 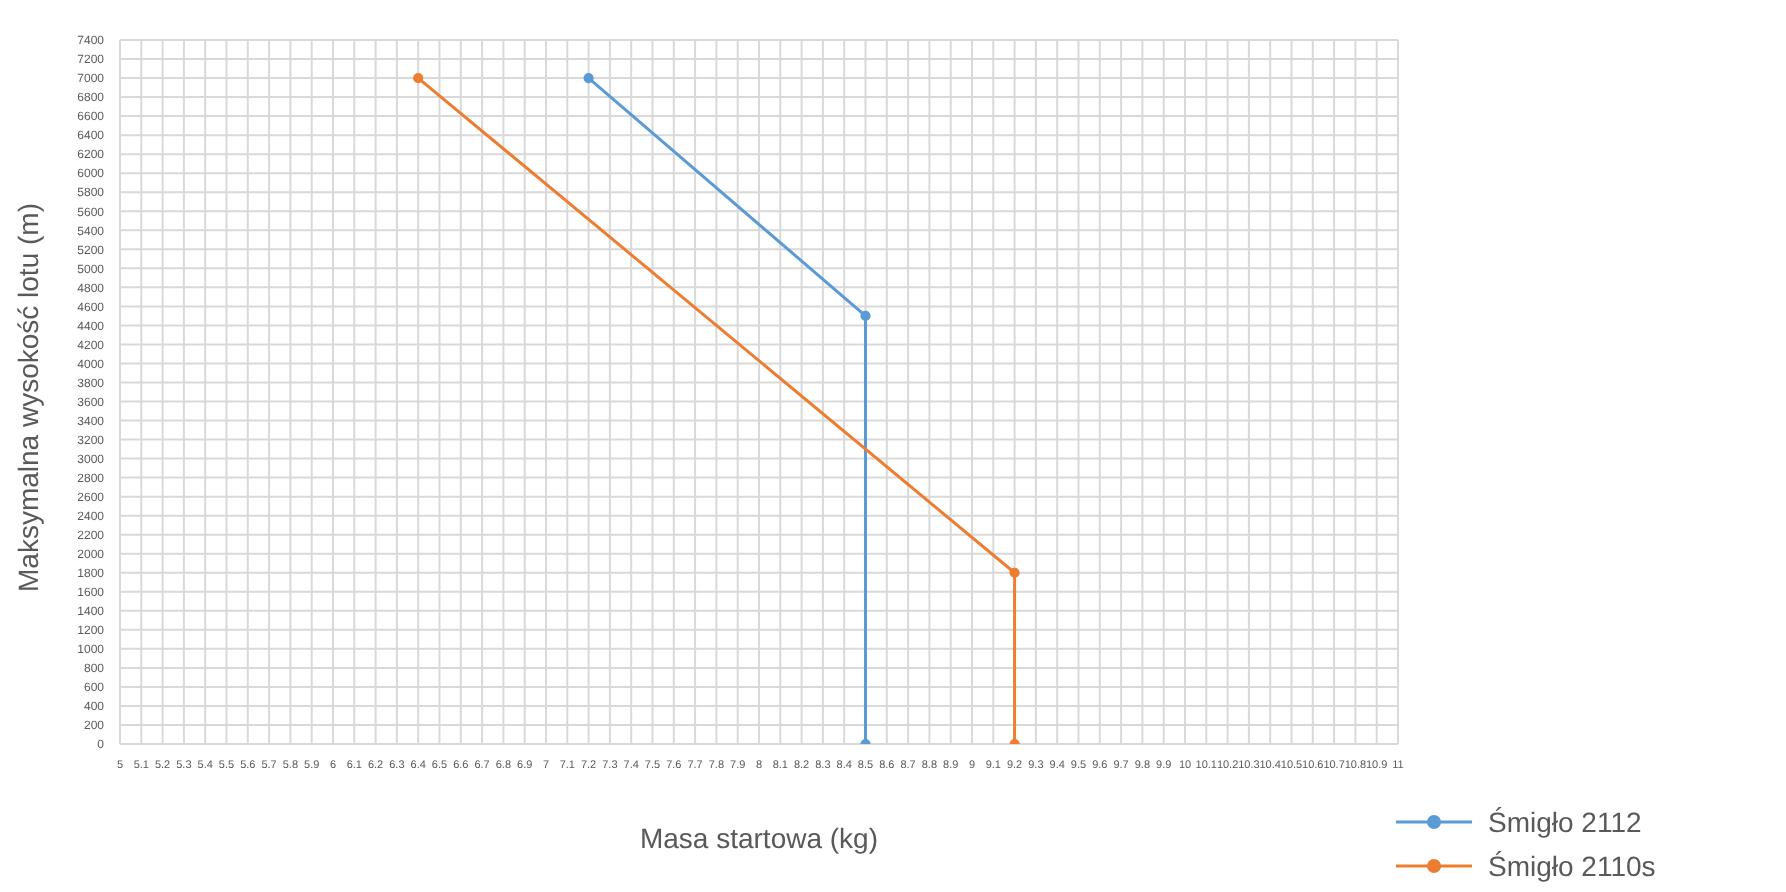 I want to click on legend-label: Śmigło 2110s, so click(x=1572, y=866).